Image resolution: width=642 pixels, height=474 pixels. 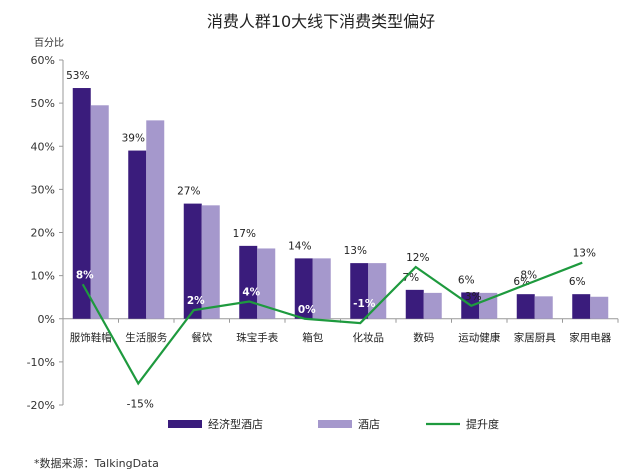 I want to click on chart-title: 消费人群10大线下消费类型偏好, so click(x=321, y=21).